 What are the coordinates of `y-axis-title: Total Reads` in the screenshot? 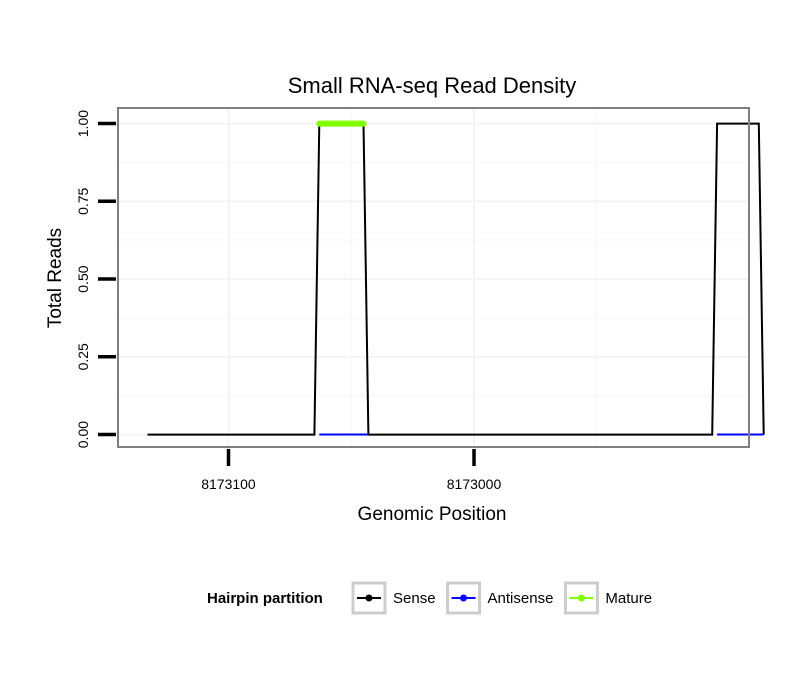 It's located at (55, 278).